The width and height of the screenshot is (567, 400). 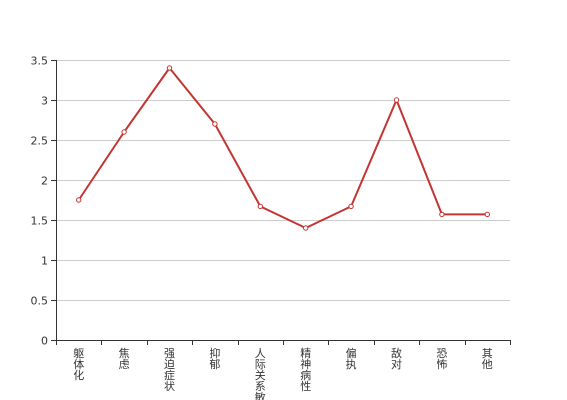 I want to click on x-tick-label: 强迫症状, so click(x=169, y=370).